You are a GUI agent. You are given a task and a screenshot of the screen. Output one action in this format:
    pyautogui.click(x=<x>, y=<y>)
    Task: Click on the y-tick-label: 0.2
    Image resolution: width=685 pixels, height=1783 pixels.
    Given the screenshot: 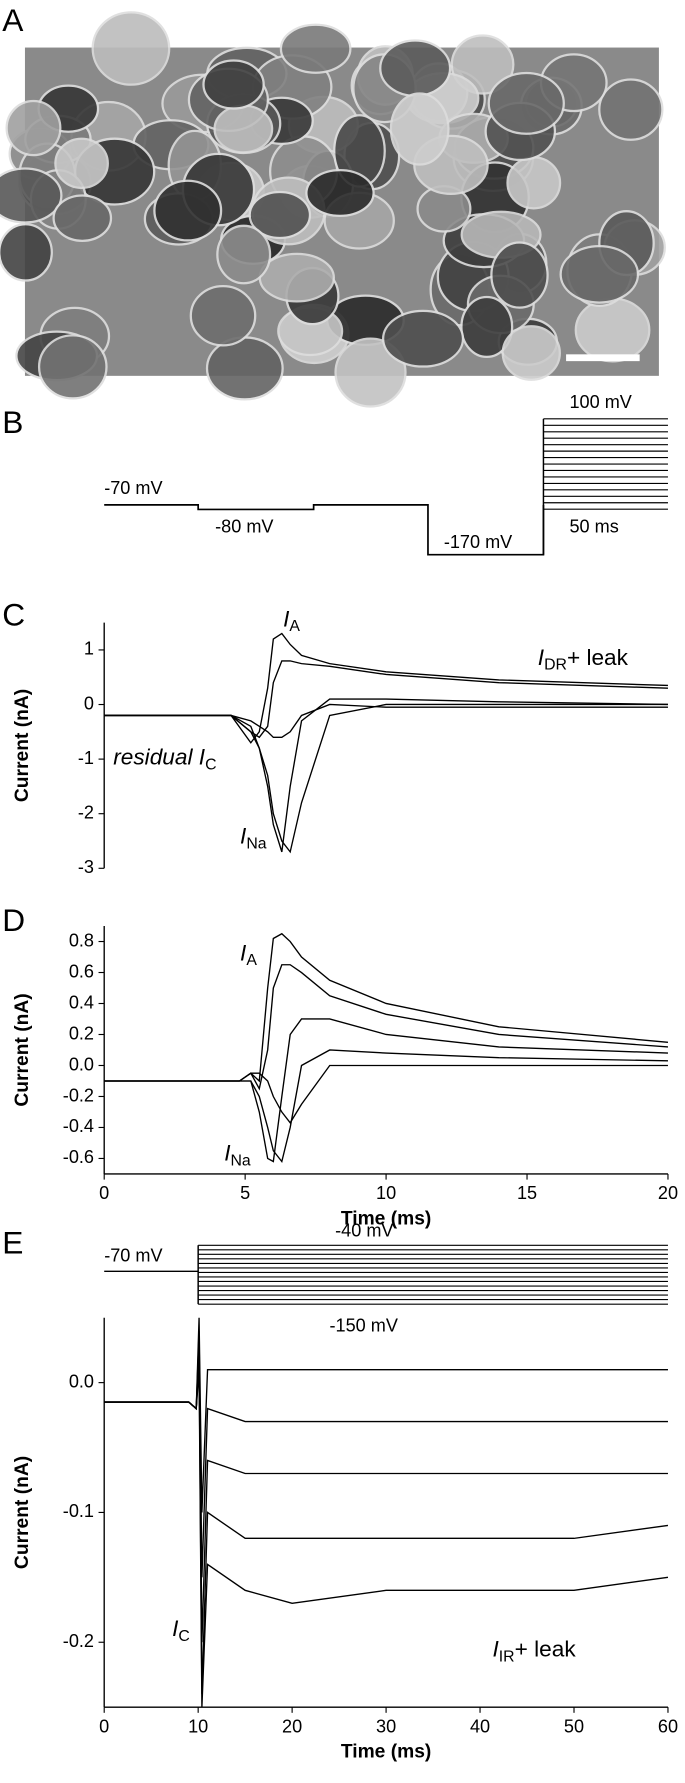 What is the action you would take?
    pyautogui.click(x=81, y=1033)
    